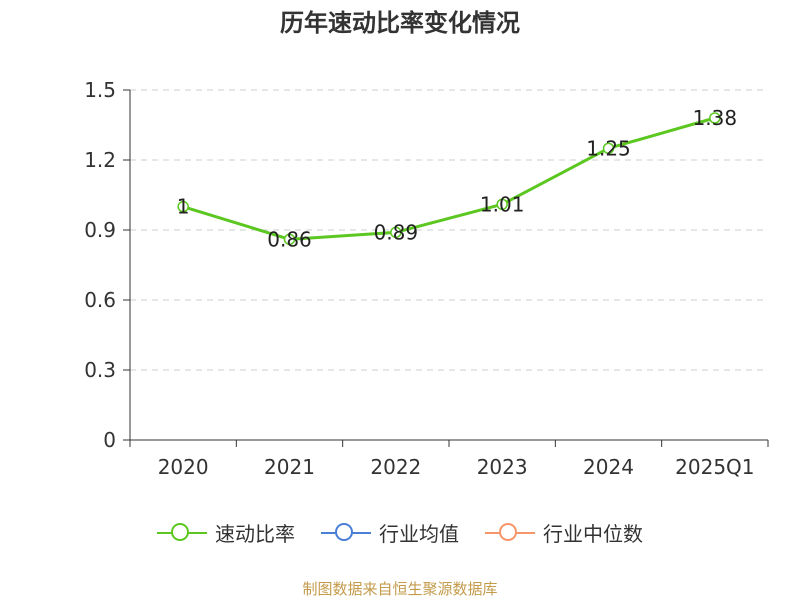 Image resolution: width=800 pixels, height=600 pixels. What do you see at coordinates (183, 467) in the screenshot?
I see `x-tick-label: 2020` at bounding box center [183, 467].